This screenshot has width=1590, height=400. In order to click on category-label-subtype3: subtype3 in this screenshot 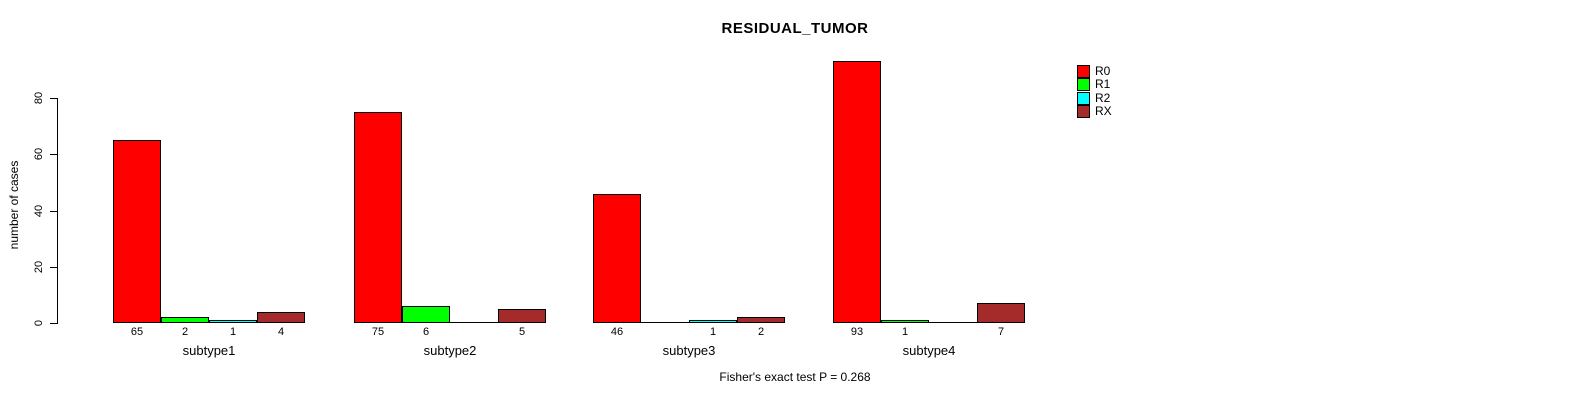, I will do `click(689, 350)`.